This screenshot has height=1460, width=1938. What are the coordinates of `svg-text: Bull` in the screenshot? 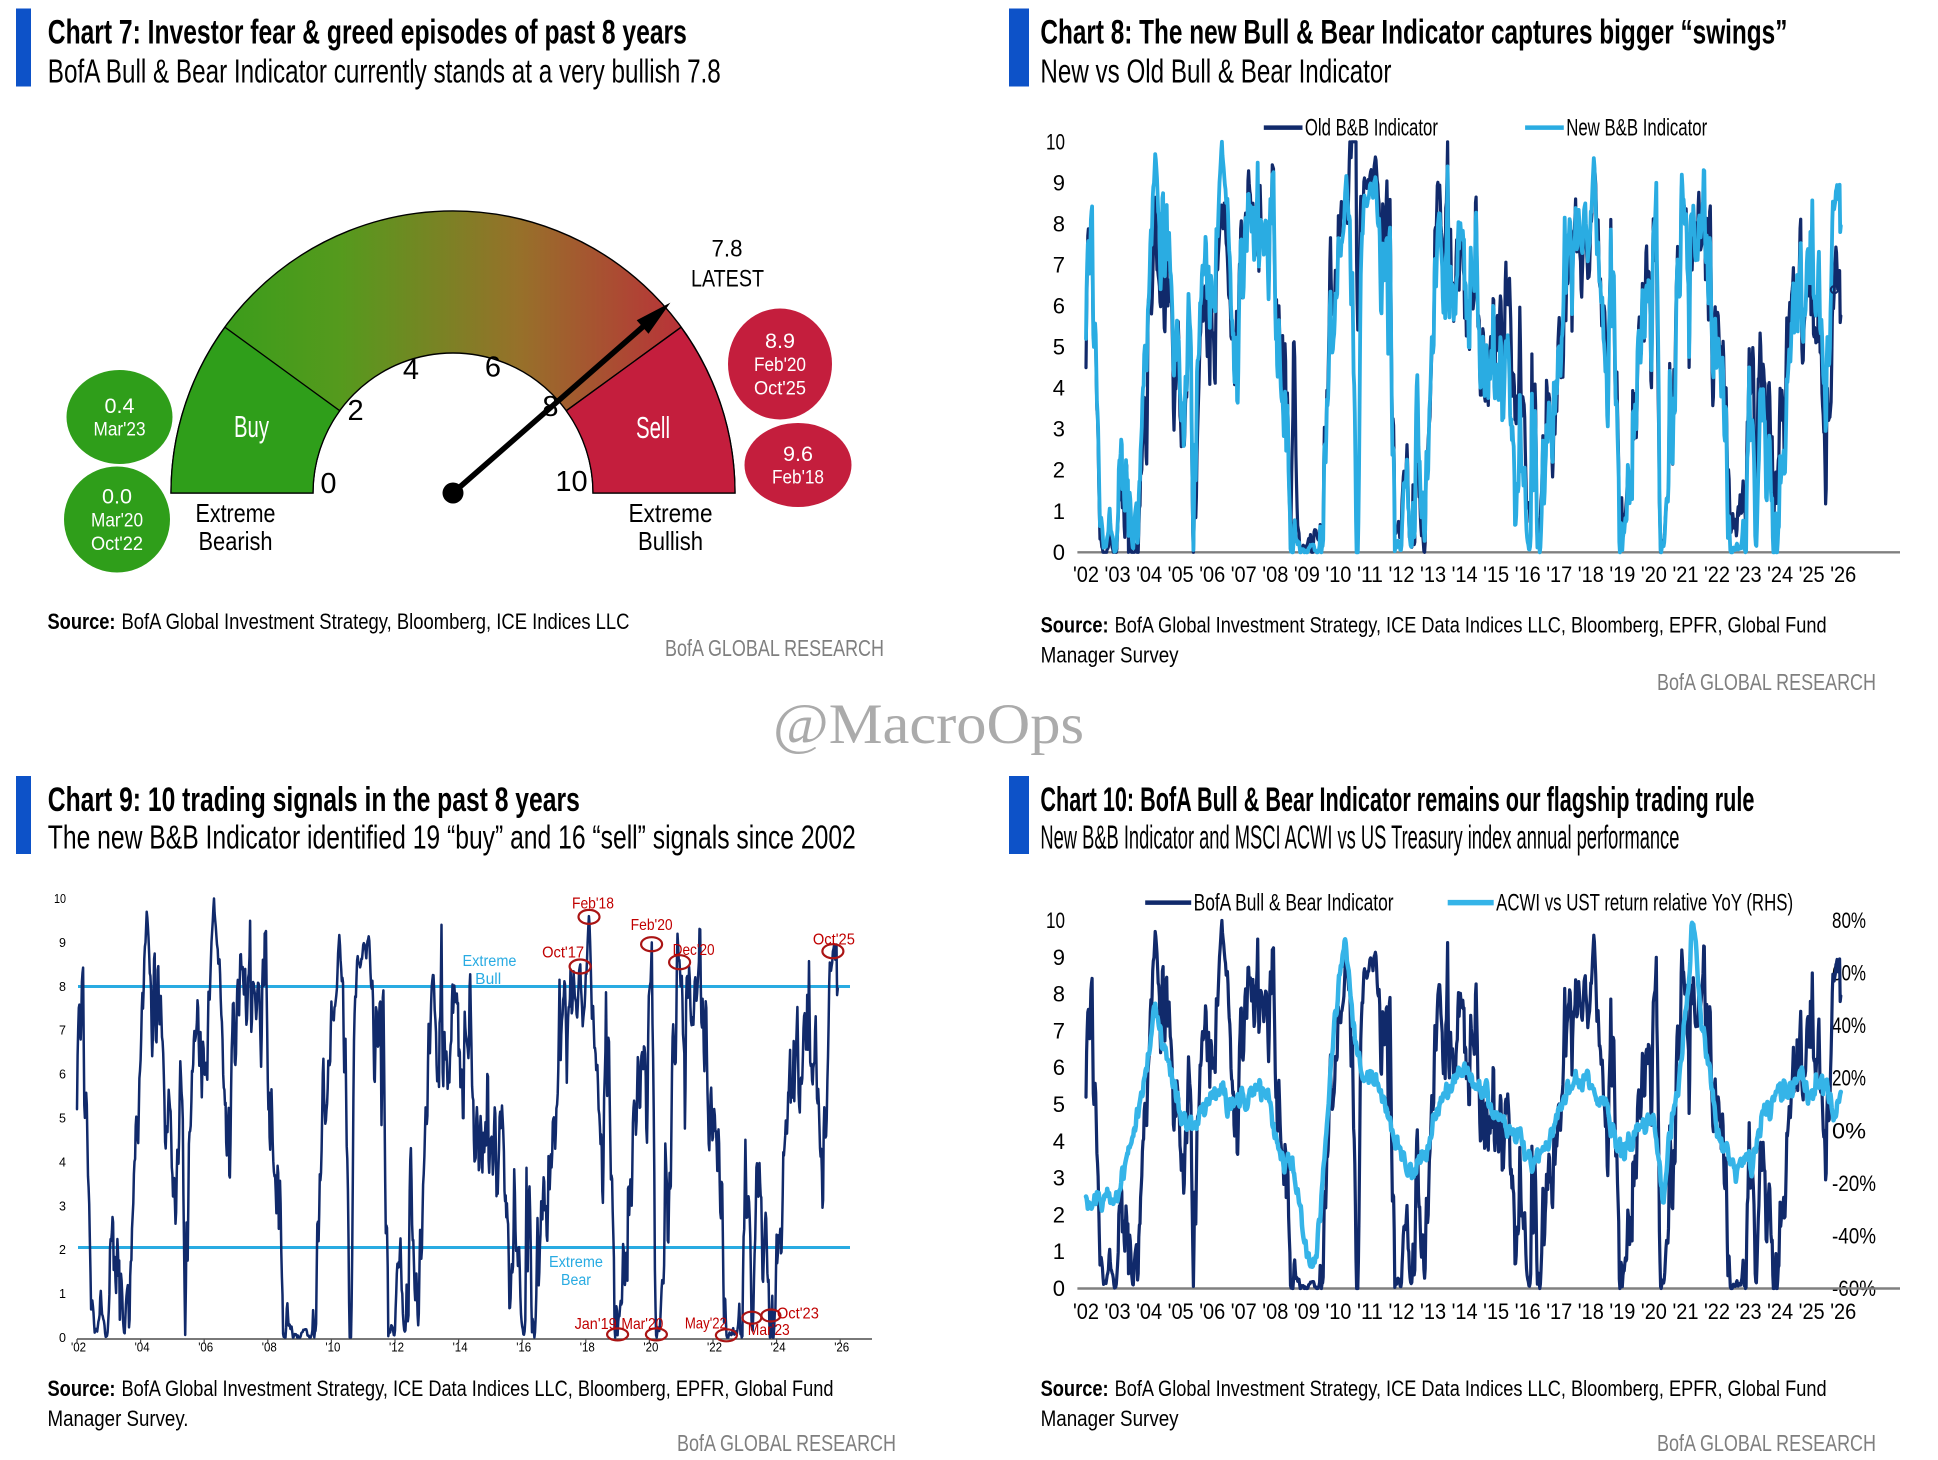 It's located at (488, 979).